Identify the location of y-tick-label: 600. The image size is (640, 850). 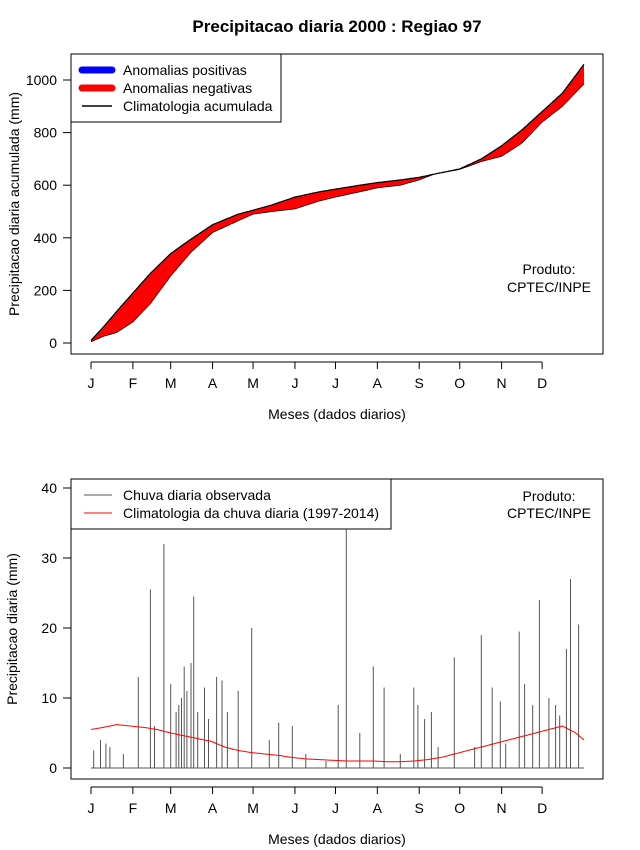
(46, 185).